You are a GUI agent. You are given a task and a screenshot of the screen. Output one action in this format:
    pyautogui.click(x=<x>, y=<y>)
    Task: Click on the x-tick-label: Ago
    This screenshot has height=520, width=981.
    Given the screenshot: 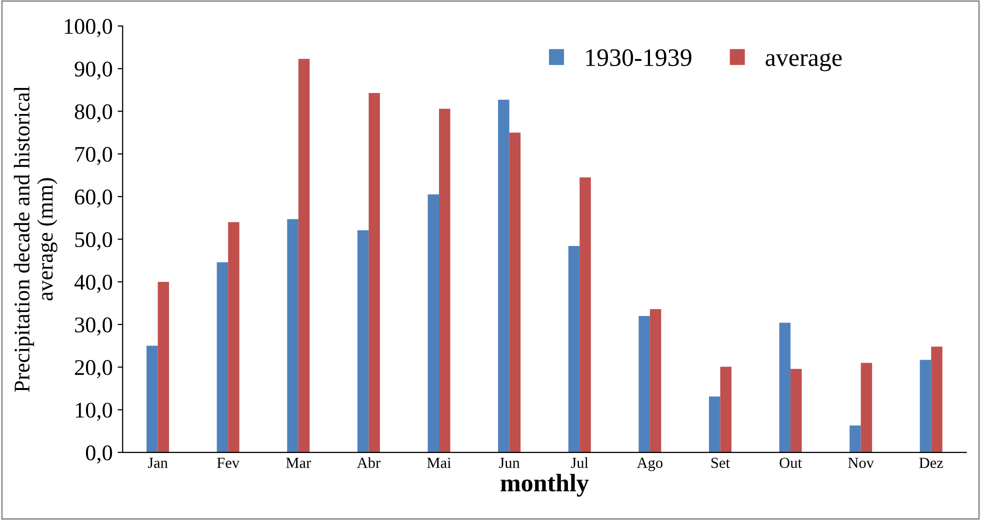 What is the action you would take?
    pyautogui.click(x=649, y=465)
    